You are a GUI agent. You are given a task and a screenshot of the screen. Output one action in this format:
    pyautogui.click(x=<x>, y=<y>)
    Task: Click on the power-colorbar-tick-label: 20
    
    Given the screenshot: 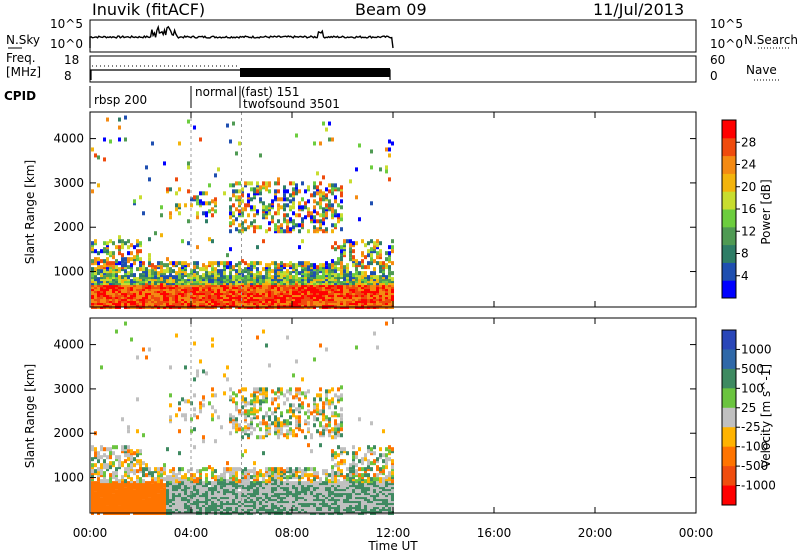 What is the action you would take?
    pyautogui.click(x=748, y=187)
    